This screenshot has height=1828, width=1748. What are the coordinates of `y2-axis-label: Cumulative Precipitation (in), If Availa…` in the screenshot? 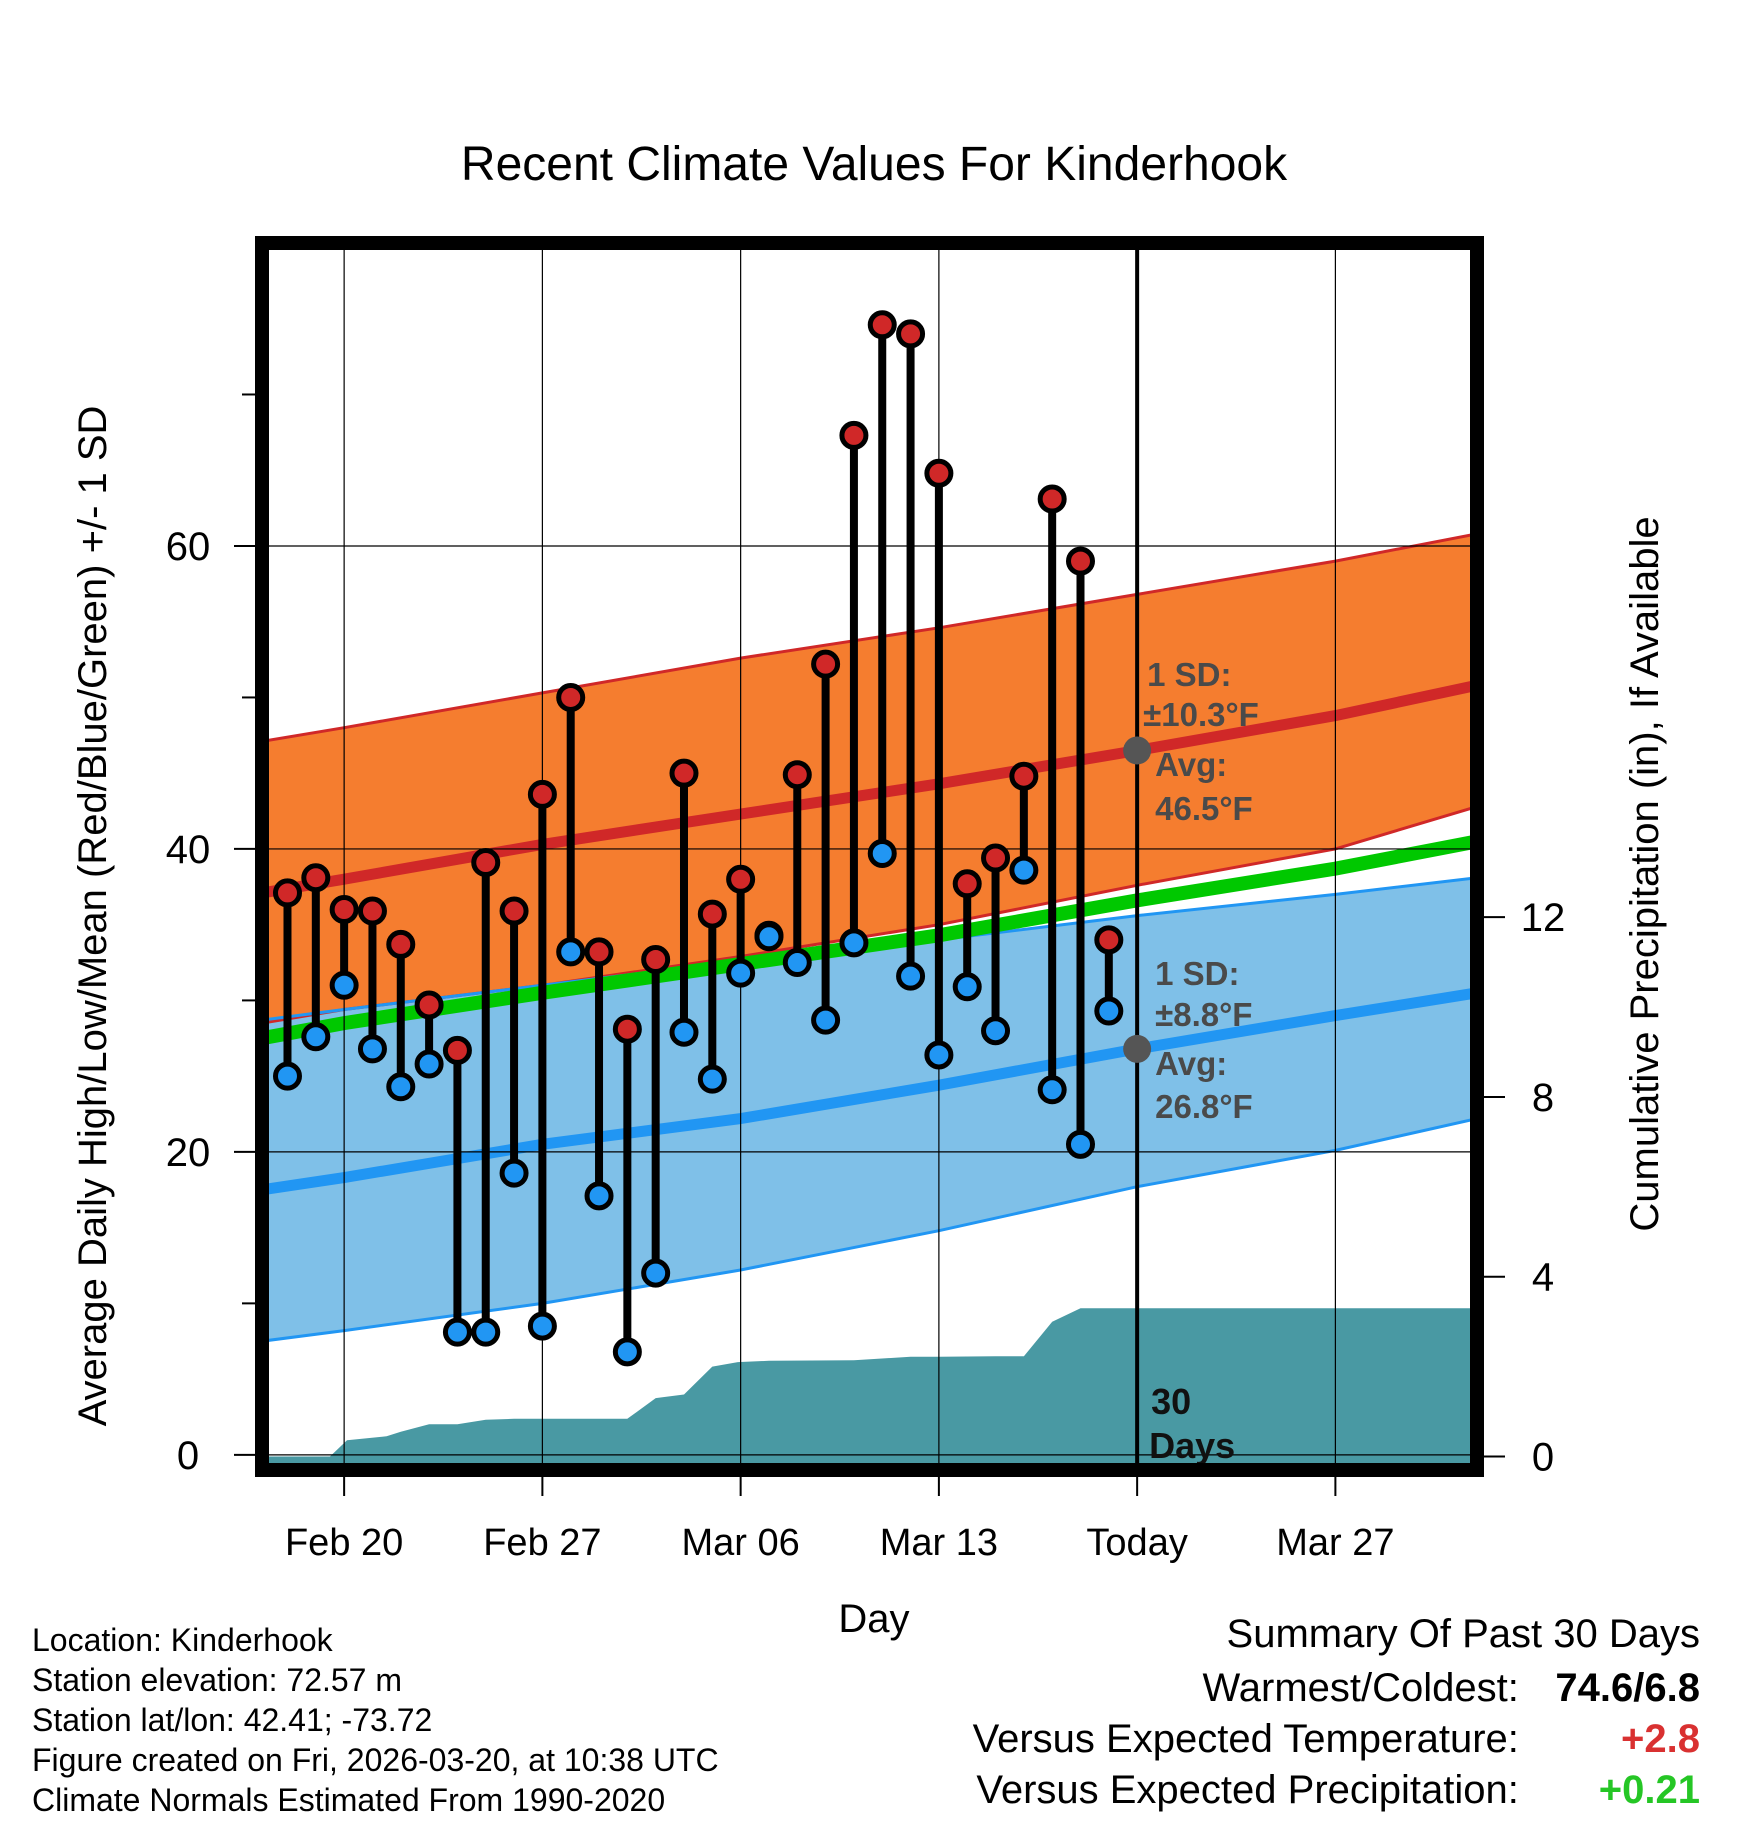 It's located at (1645, 873).